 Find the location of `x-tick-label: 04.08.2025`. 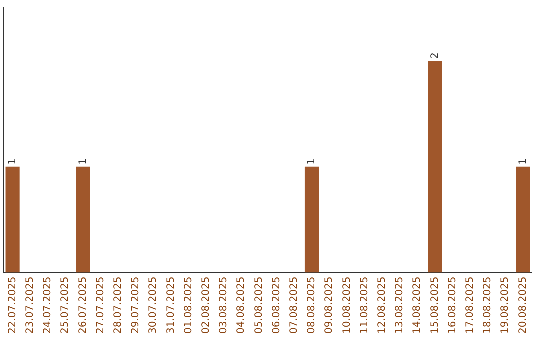

x-tick-label: 04.08.2025 is located at coordinates (242, 305).